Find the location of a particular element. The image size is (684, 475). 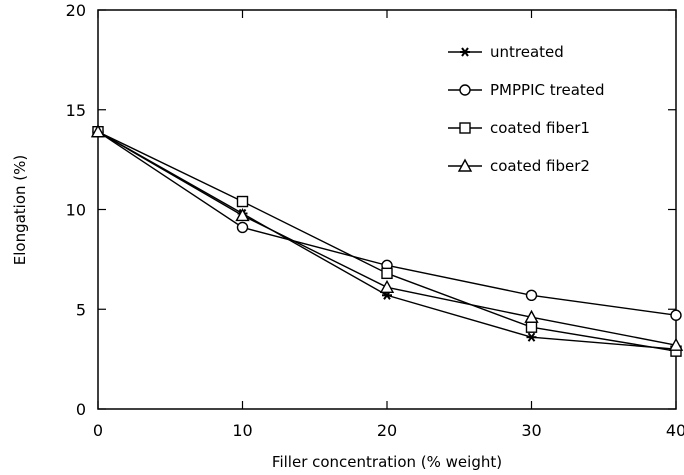

x-axis-title: Filler concentration (% weight) is located at coordinates (387, 462).